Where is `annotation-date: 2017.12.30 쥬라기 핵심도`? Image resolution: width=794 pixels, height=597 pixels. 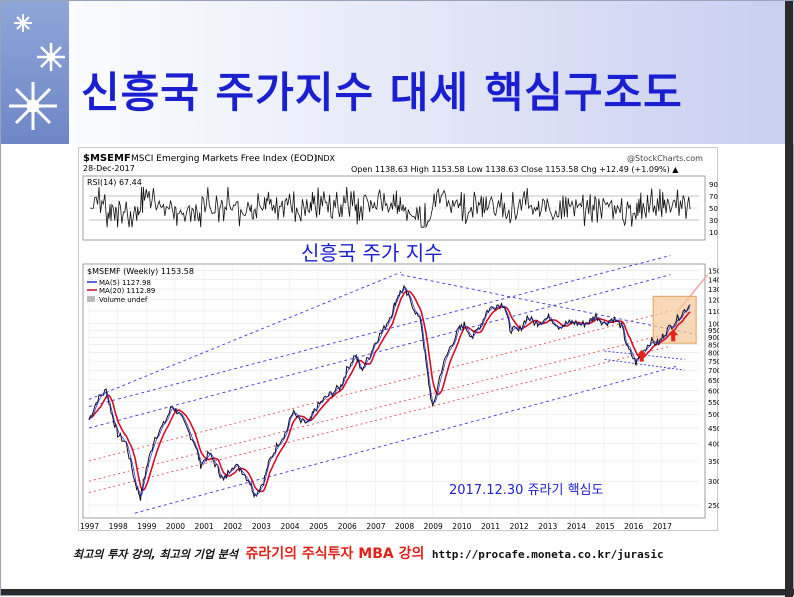
annotation-date: 2017.12.30 쥬라기 핵심도 is located at coordinates (526, 490).